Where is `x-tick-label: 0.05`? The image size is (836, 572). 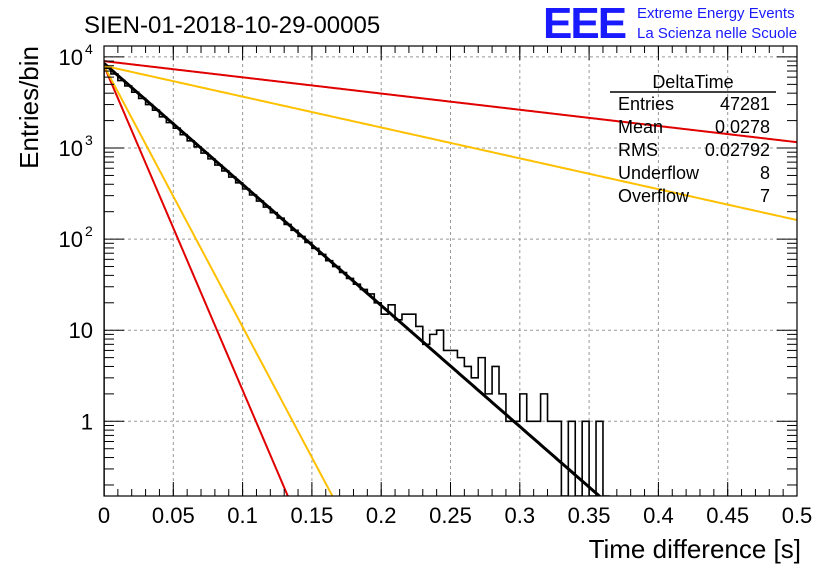 x-tick-label: 0.05 is located at coordinates (173, 515).